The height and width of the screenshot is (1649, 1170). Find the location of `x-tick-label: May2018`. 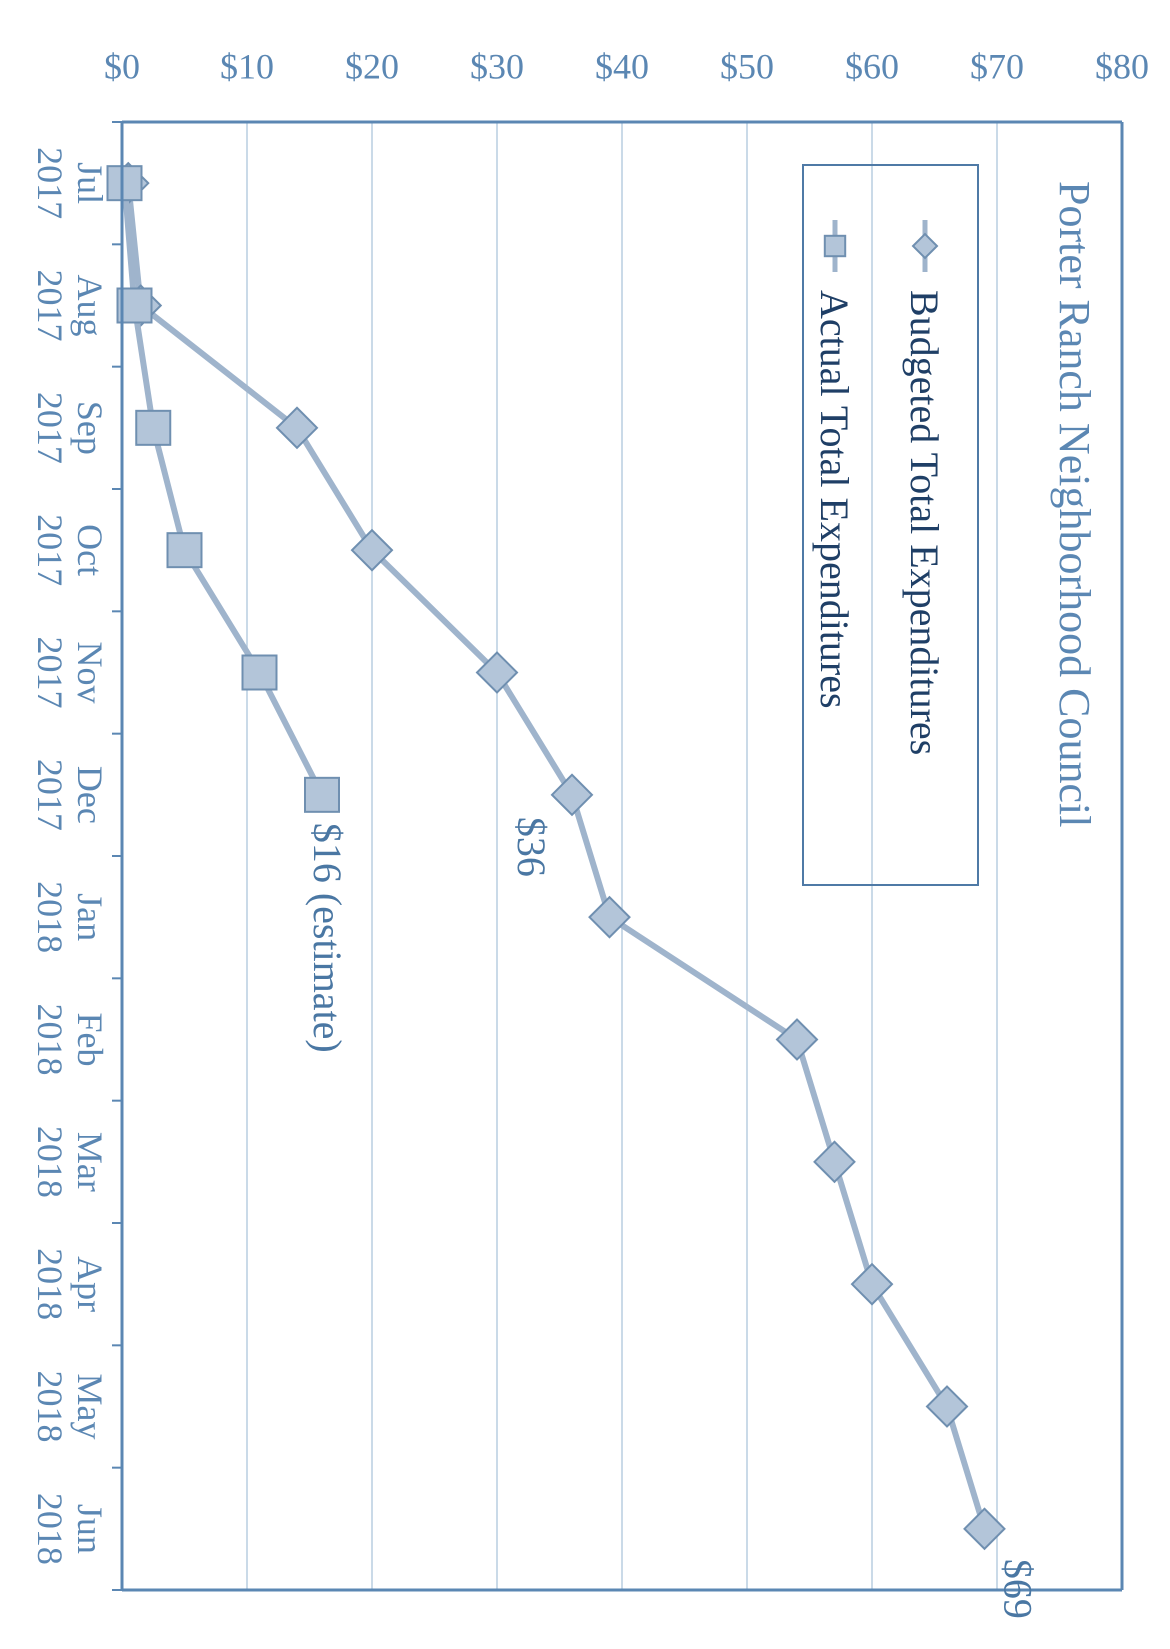

x-tick-label: May2018 is located at coordinates (70, 1407).